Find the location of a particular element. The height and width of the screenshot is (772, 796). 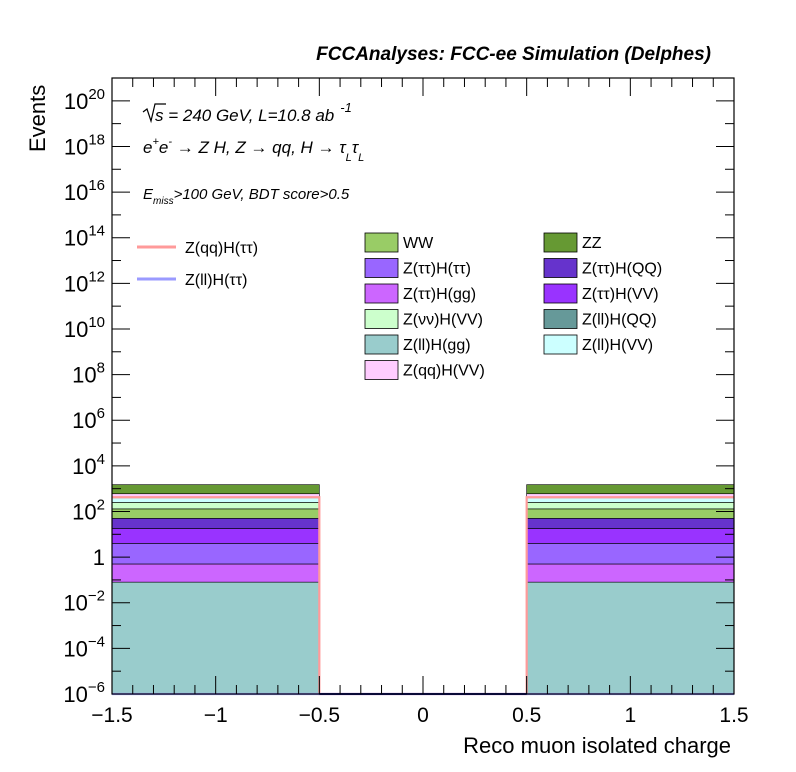

x-tick-label: 1 is located at coordinates (630, 715).